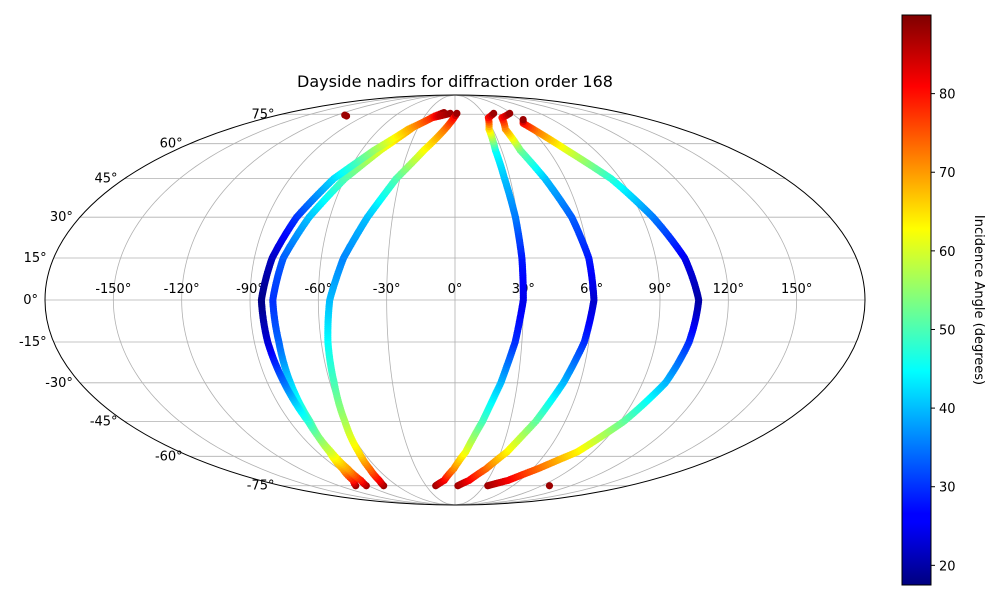  What do you see at coordinates (659, 289) in the screenshot?
I see `lon-tick-label: 90°` at bounding box center [659, 289].